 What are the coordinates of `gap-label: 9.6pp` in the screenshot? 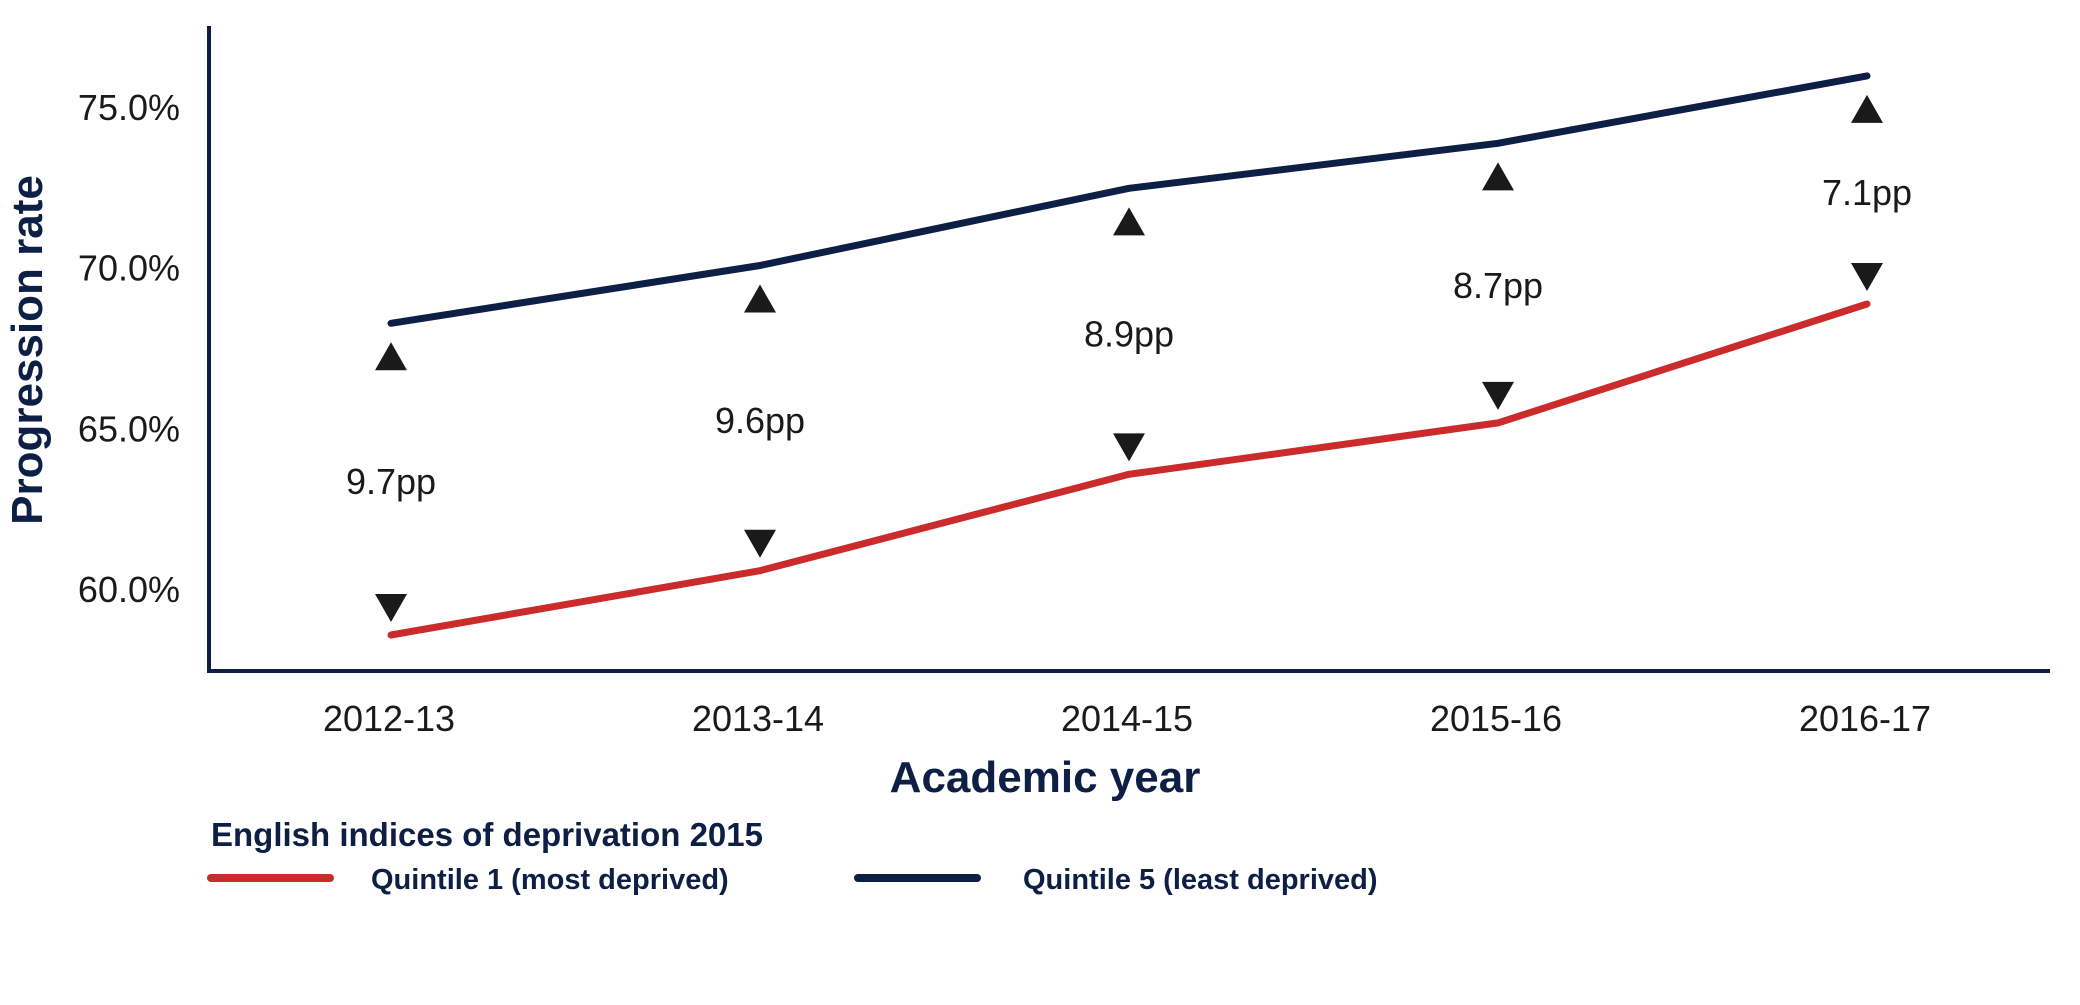 It's located at (760, 420).